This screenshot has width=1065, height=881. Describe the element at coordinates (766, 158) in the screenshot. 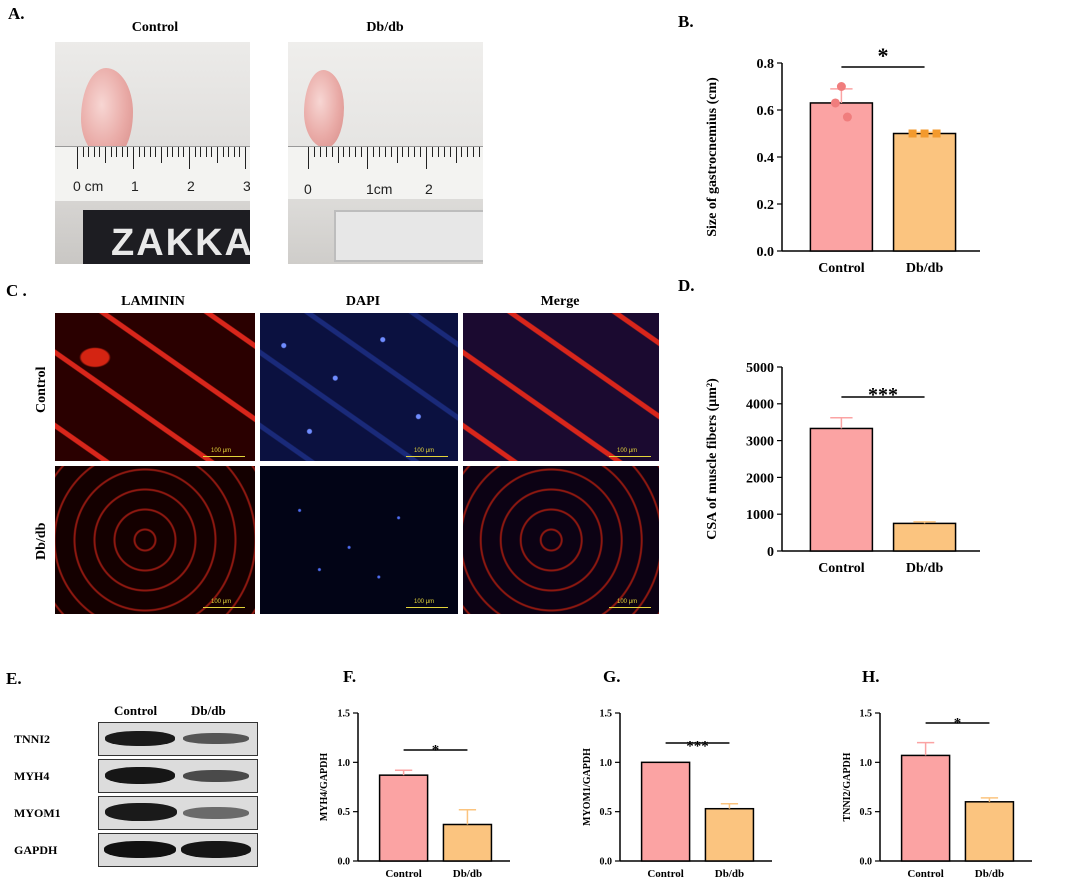

I see `chart-b-y-tick-label: 0.4` at that location.